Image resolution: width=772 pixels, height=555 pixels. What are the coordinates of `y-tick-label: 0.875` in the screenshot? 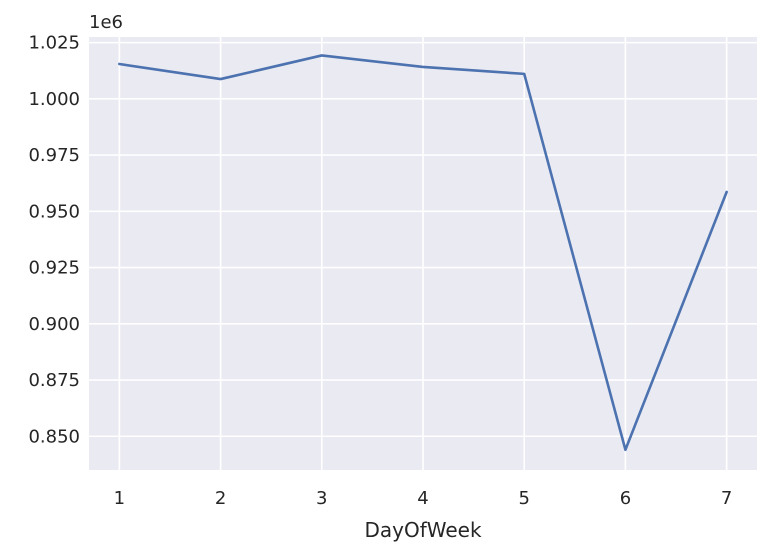 It's located at (54, 380).